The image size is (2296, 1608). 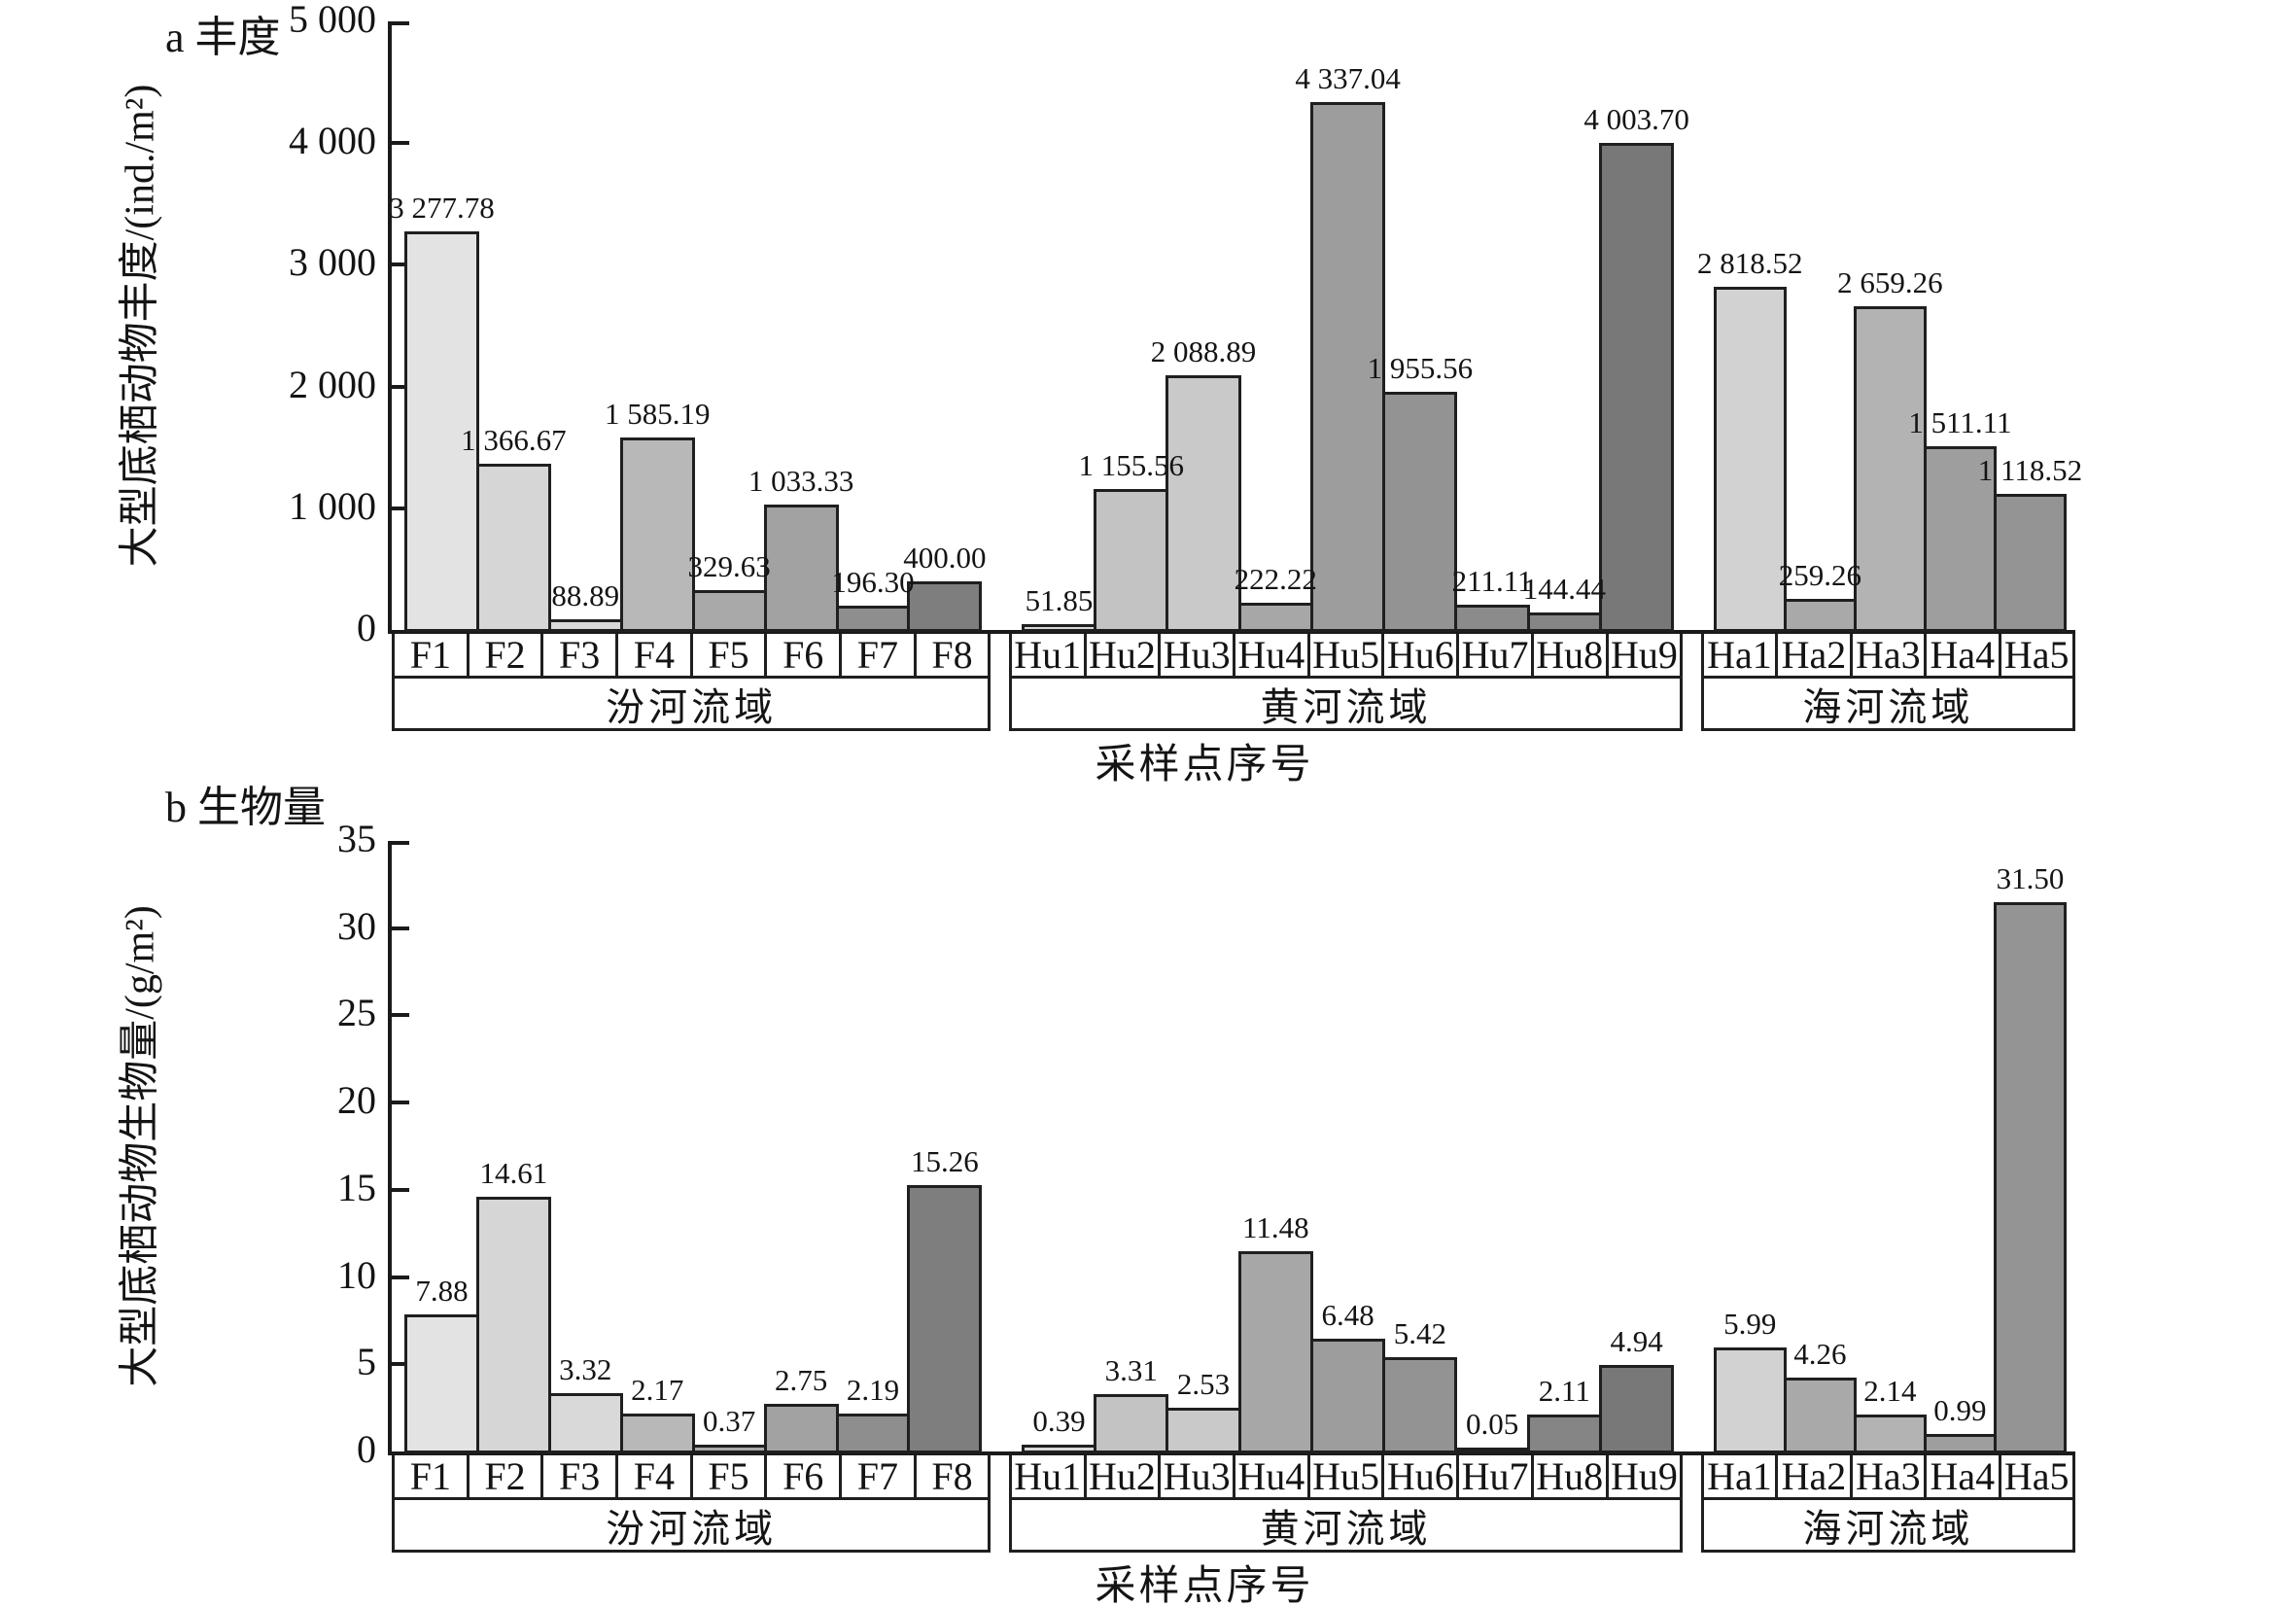 What do you see at coordinates (1564, 588) in the screenshot?
I see `value-label-Hu8: 144.44` at bounding box center [1564, 588].